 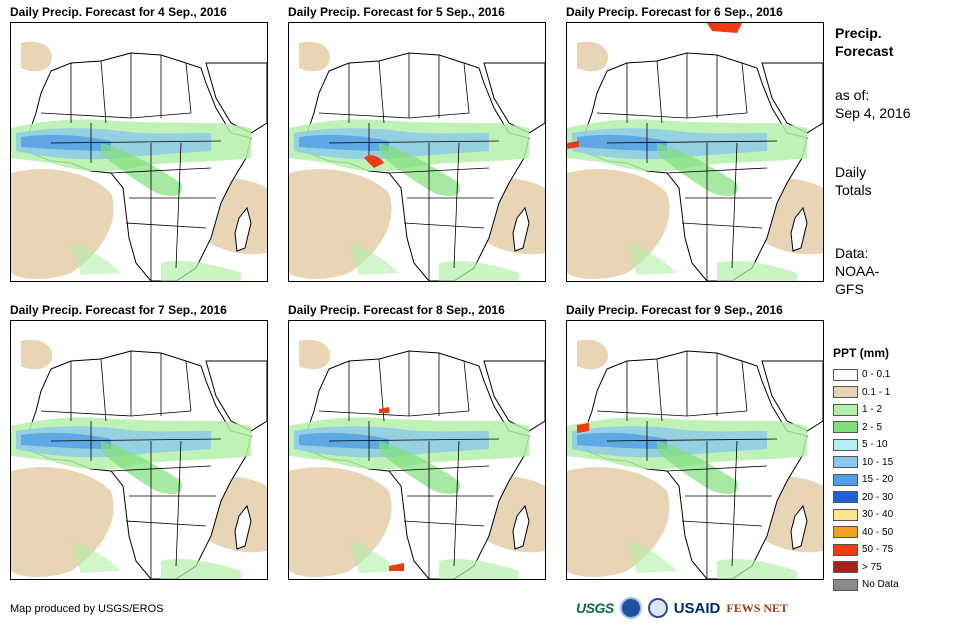 What do you see at coordinates (898, 480) in the screenshot?
I see `legend-row: 15 - 20` at bounding box center [898, 480].